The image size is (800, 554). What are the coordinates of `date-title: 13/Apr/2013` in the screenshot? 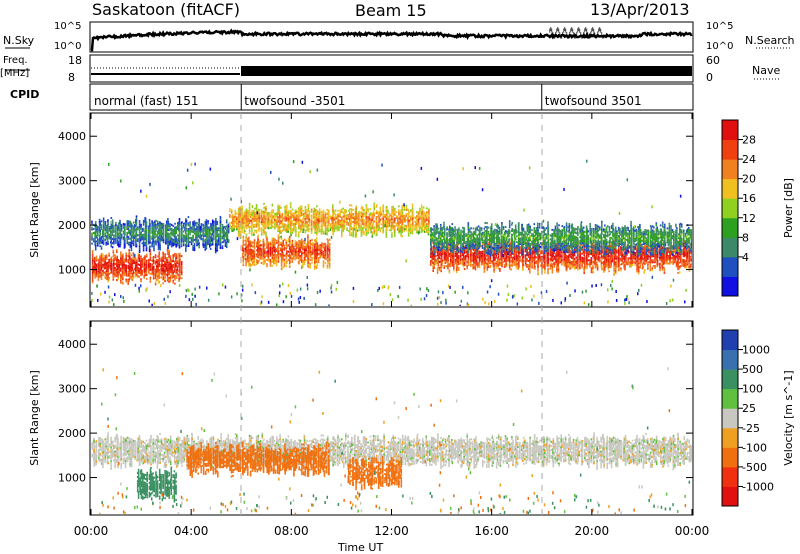 It's located at (640, 9).